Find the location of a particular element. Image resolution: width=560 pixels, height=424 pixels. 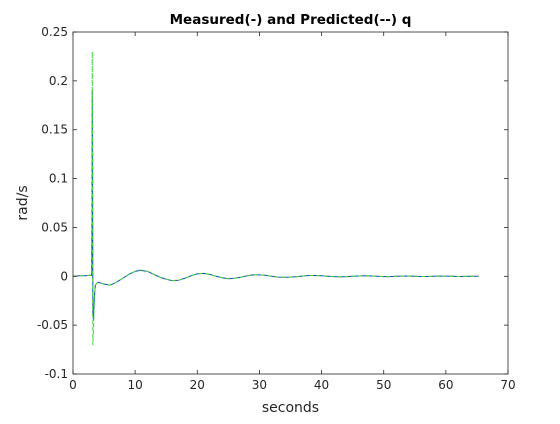

x-tick-label: 60 is located at coordinates (445, 385).